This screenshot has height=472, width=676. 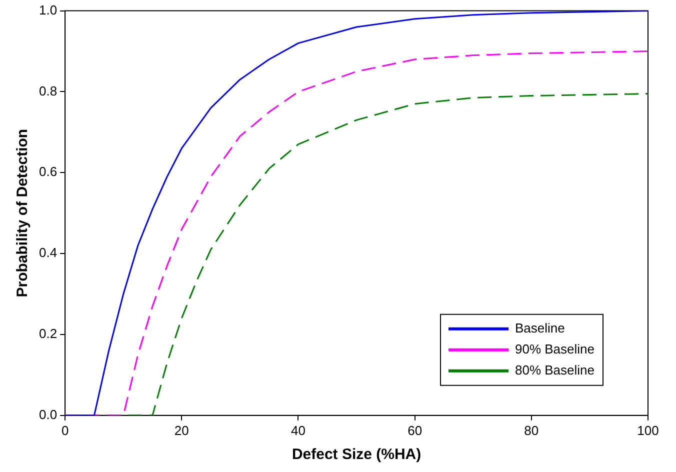 I want to click on y-tick-label: 0.0, so click(x=48, y=414).